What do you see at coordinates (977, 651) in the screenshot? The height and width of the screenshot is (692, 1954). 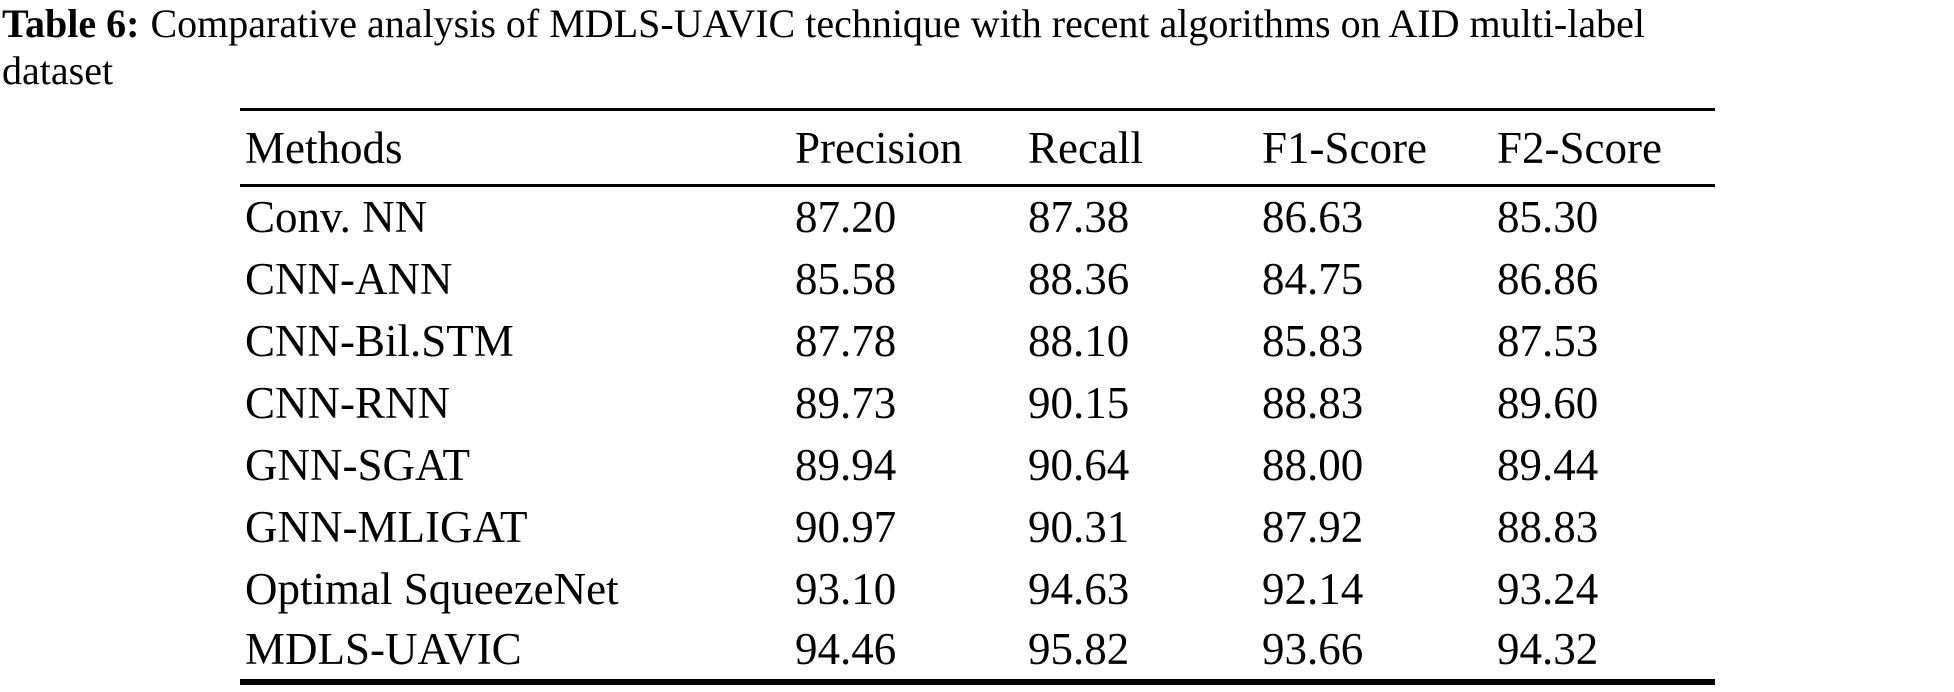 I see `table-row: MDLS-UAVIC 94.46 95.82 93.66 94.32` at bounding box center [977, 651].